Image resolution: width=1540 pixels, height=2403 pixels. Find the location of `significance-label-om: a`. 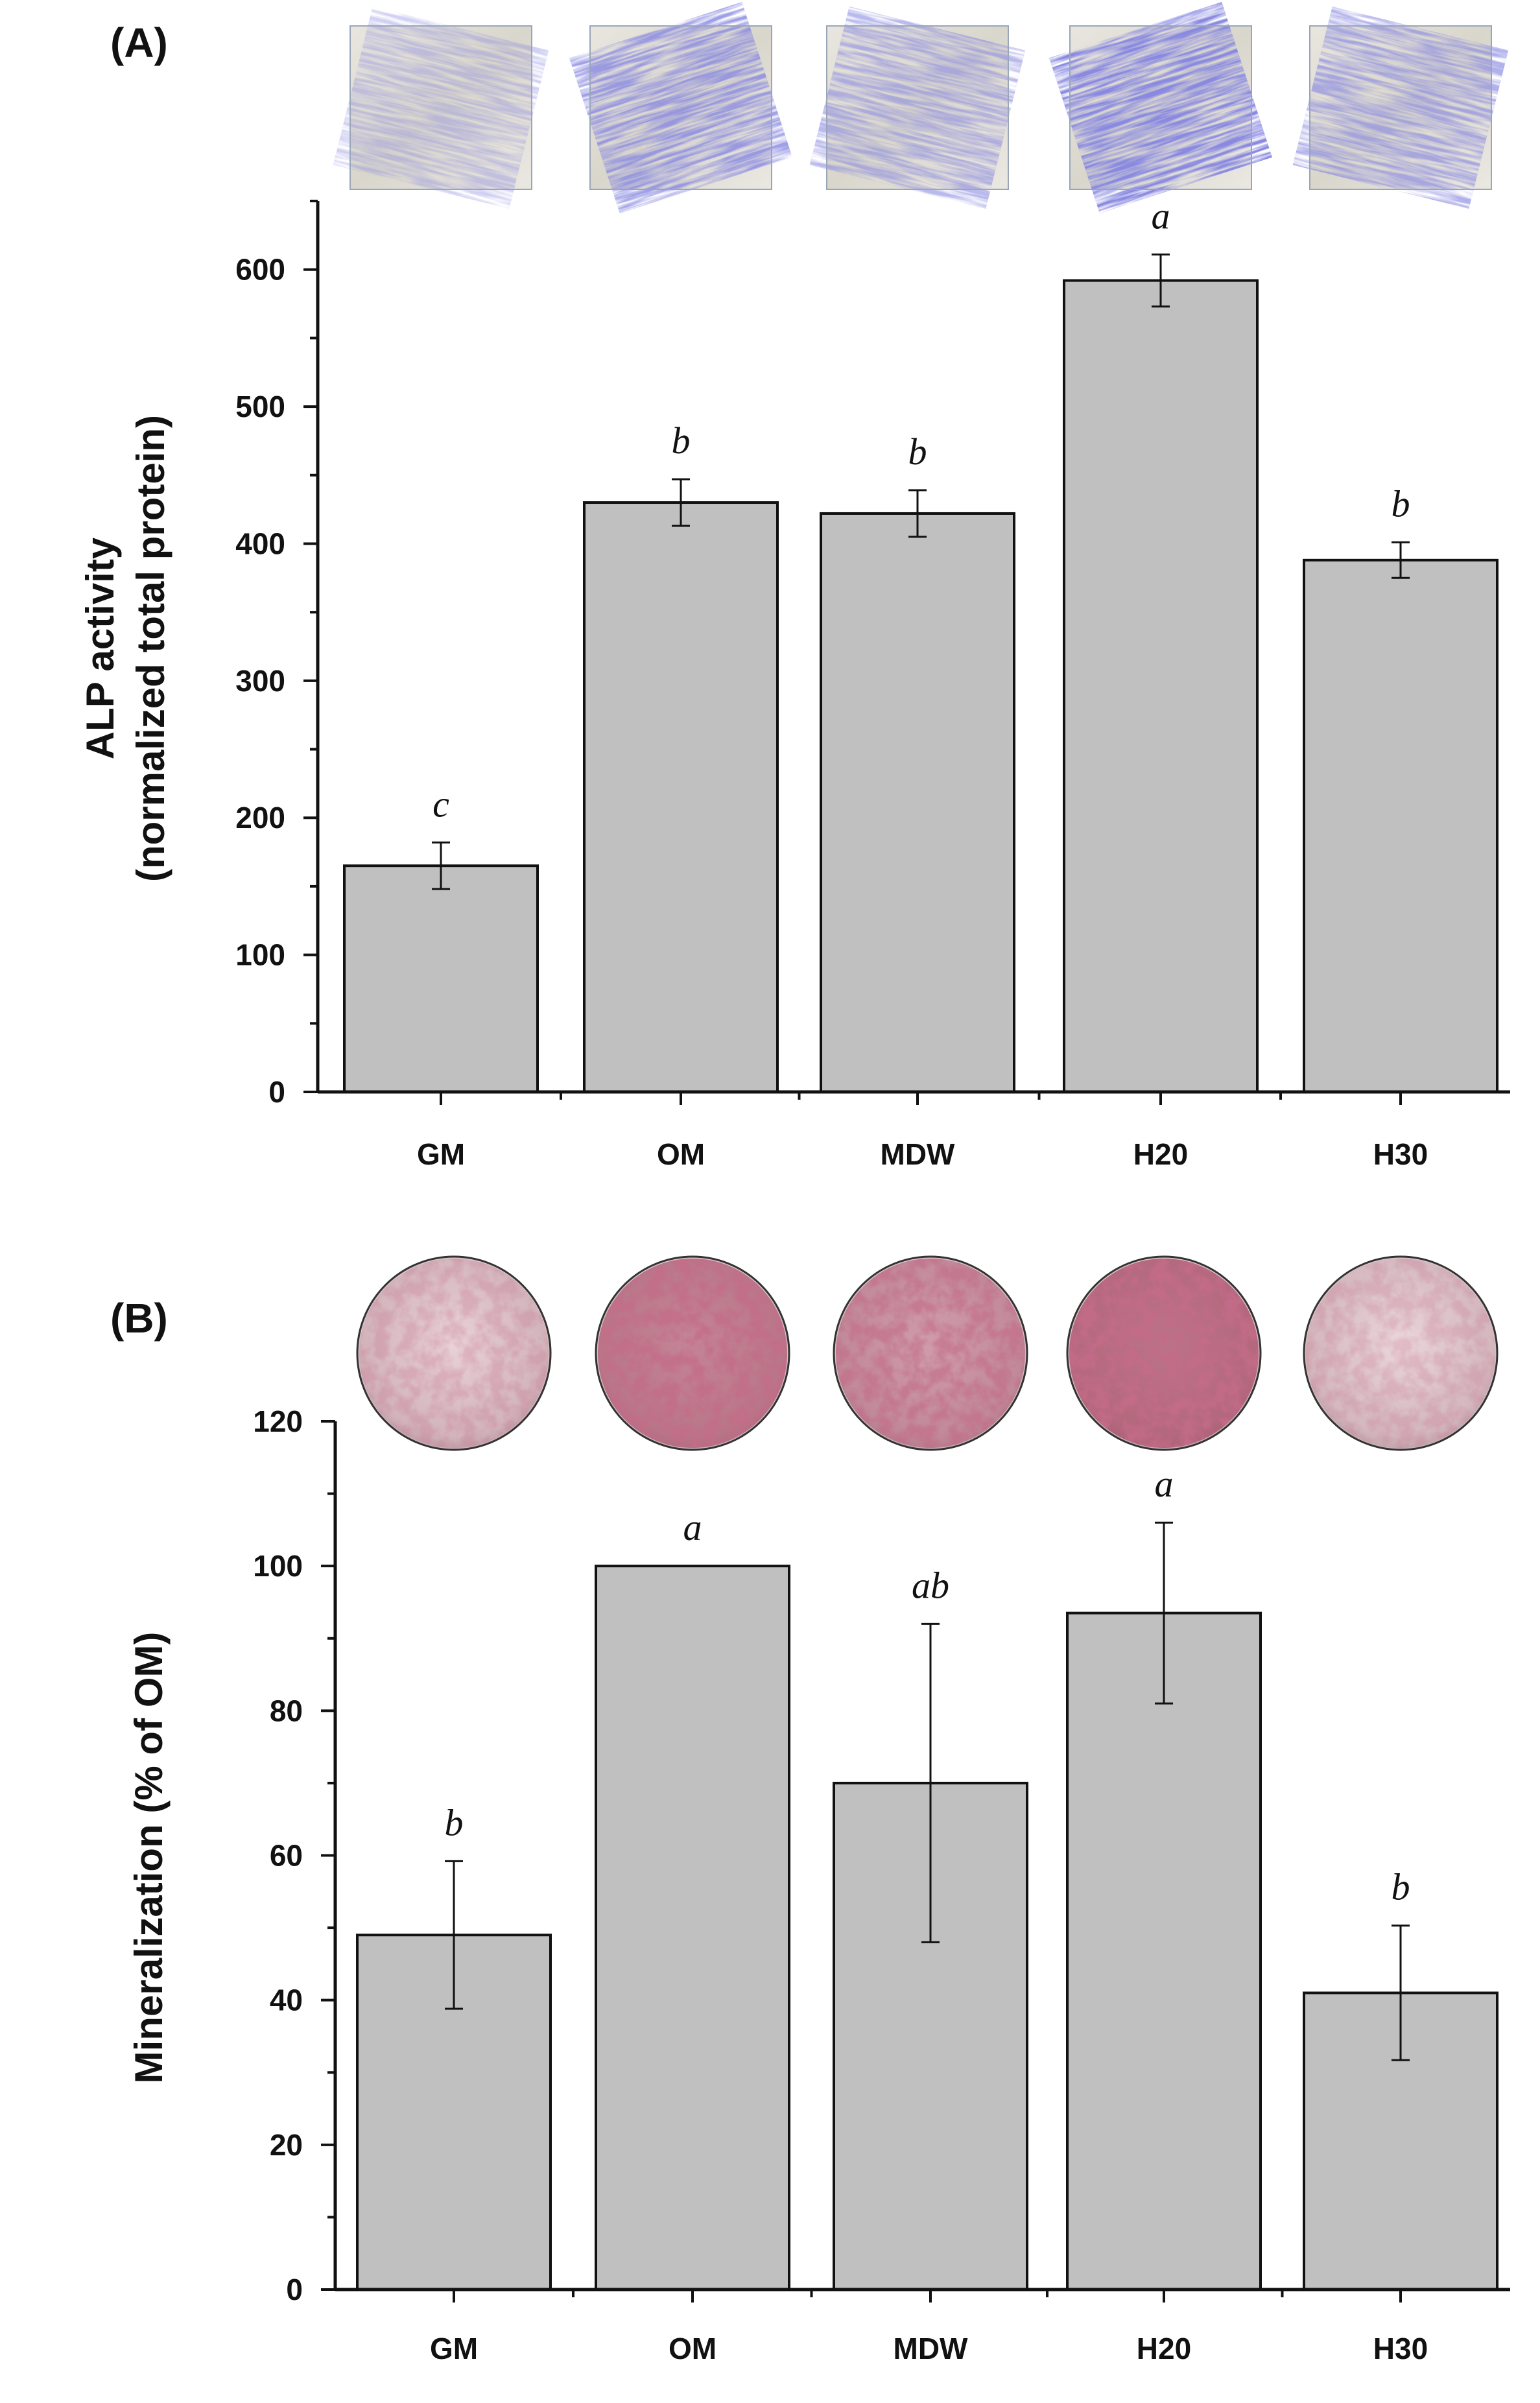

significance-label-om: a is located at coordinates (692, 1527).